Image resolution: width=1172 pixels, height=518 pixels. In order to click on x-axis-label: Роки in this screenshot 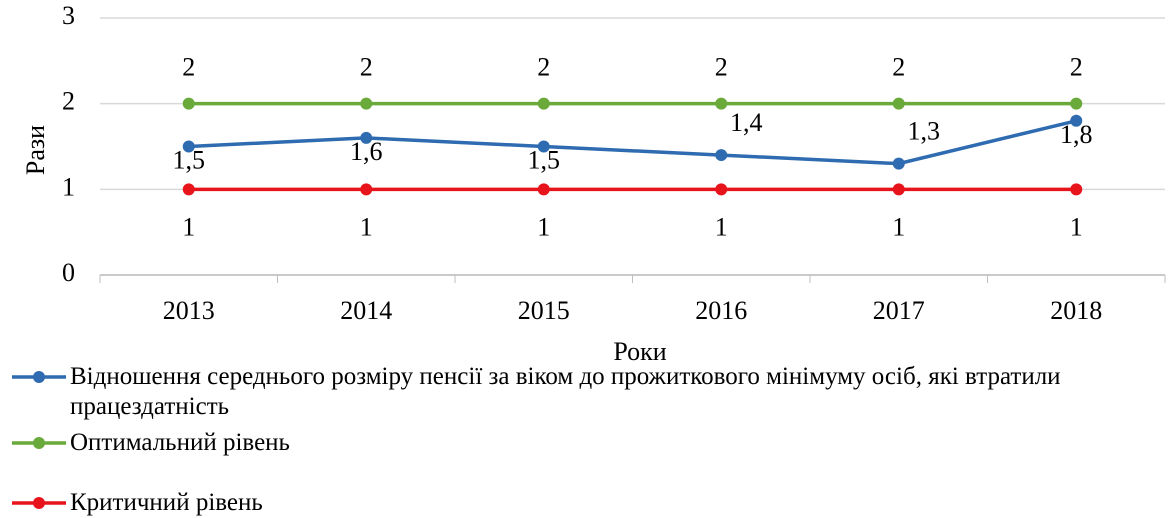, I will do `click(639, 351)`.